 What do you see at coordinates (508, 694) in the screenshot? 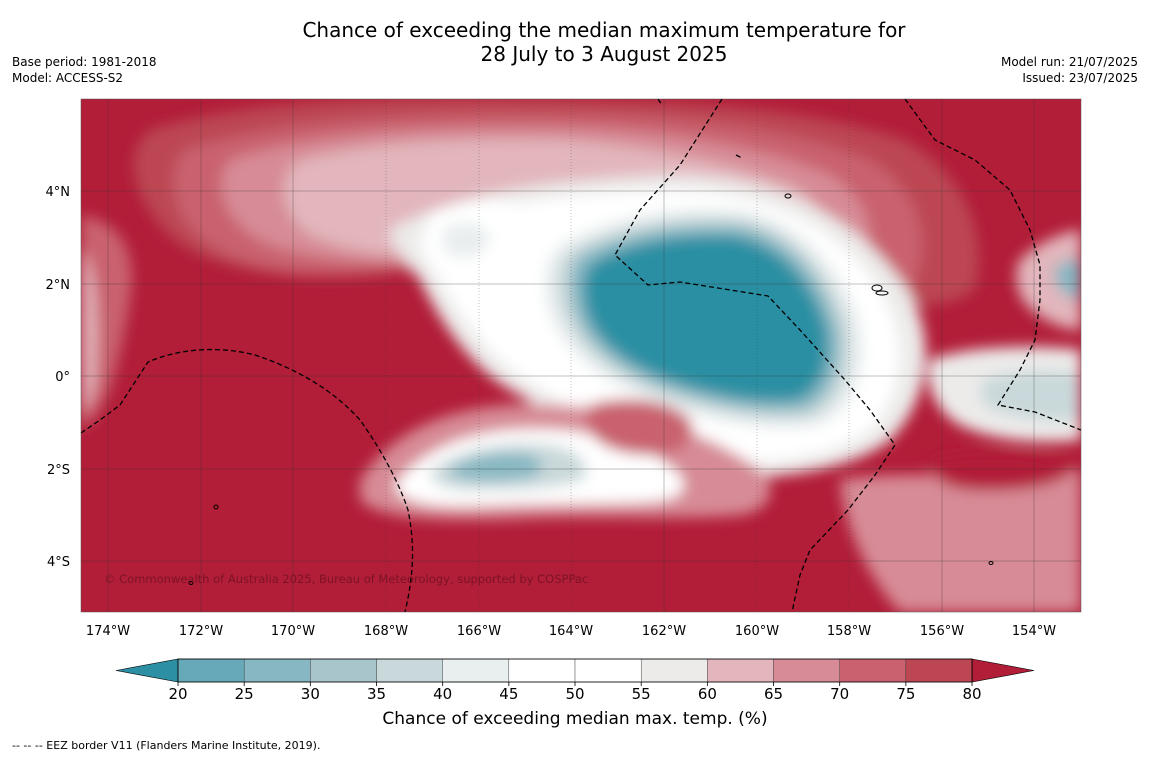
I see `colorbar-tick-label: 45` at bounding box center [508, 694].